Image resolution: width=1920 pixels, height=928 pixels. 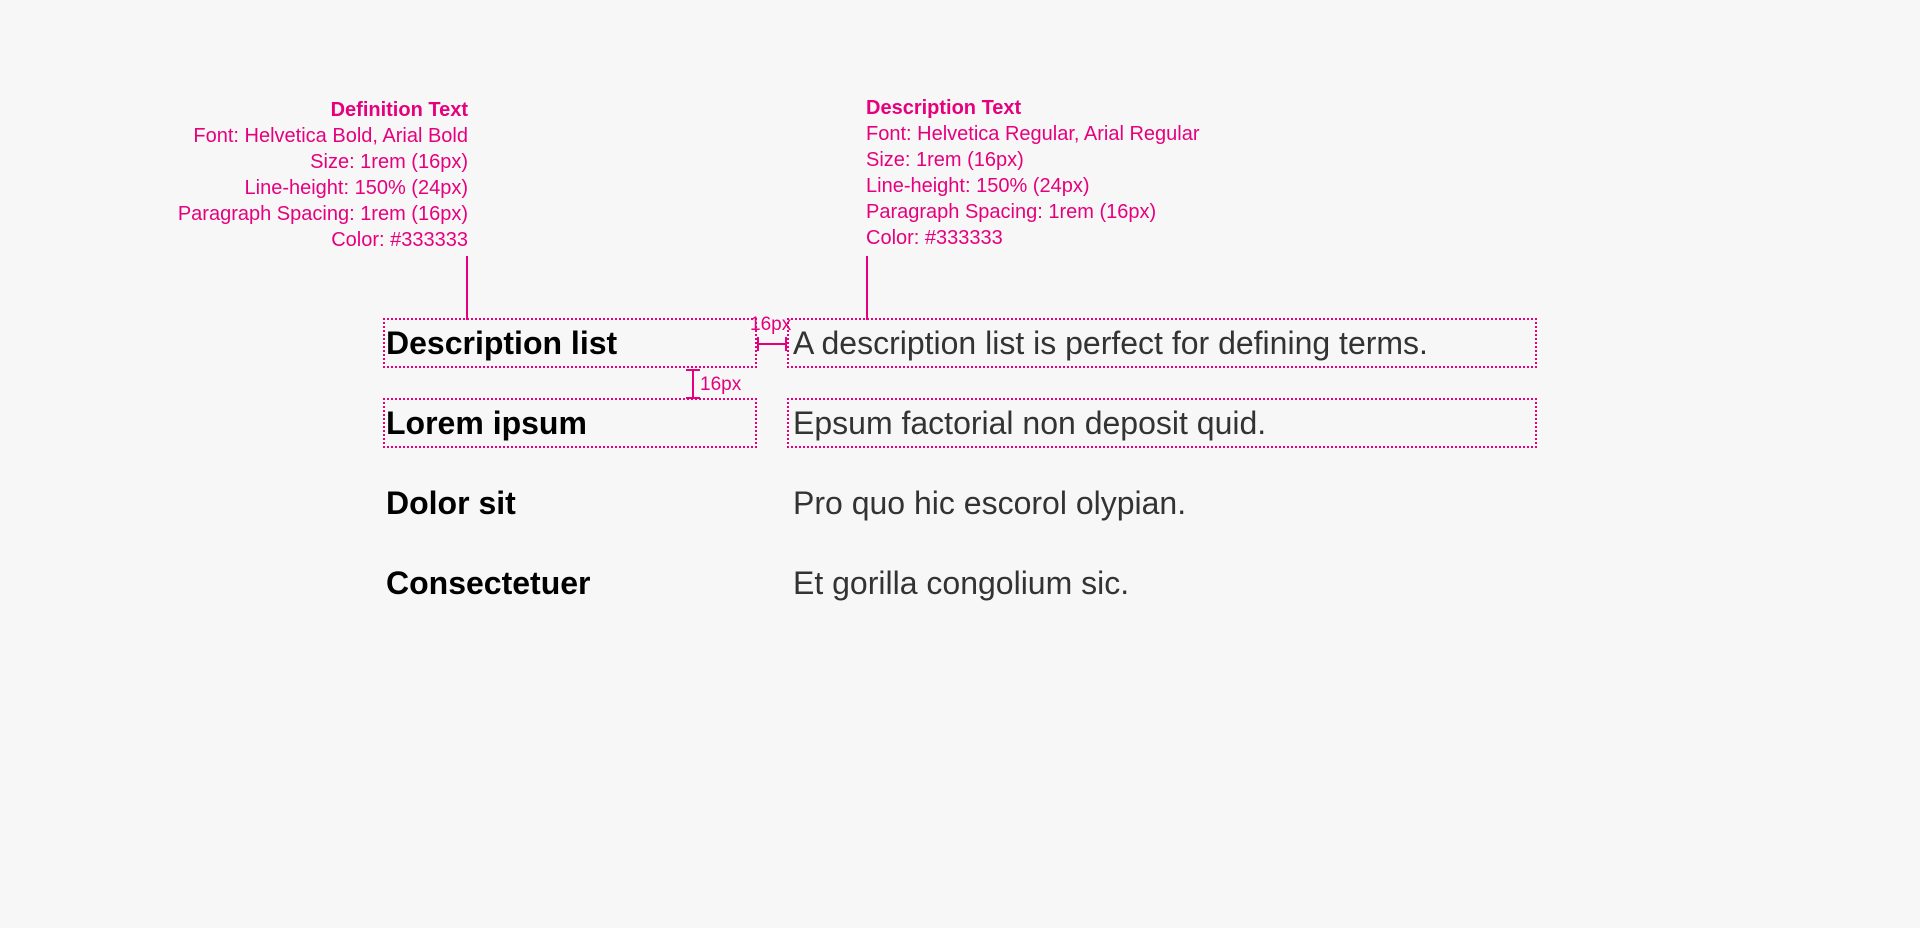 I want to click on vertical-spacing-label: 16px, so click(x=721, y=384).